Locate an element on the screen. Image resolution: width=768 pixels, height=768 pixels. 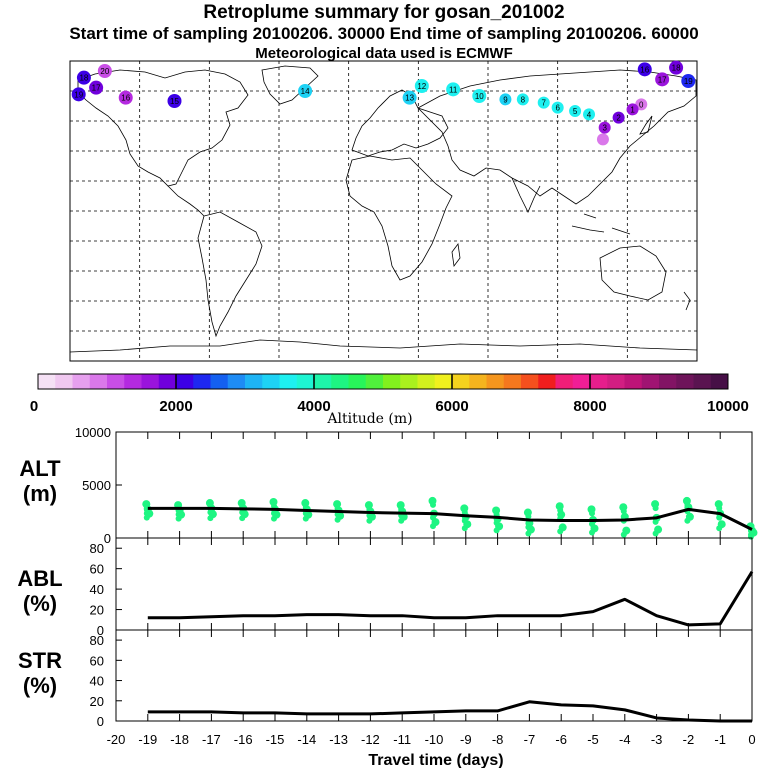
trajectory-point-label: 6 is located at coordinates (557, 108).